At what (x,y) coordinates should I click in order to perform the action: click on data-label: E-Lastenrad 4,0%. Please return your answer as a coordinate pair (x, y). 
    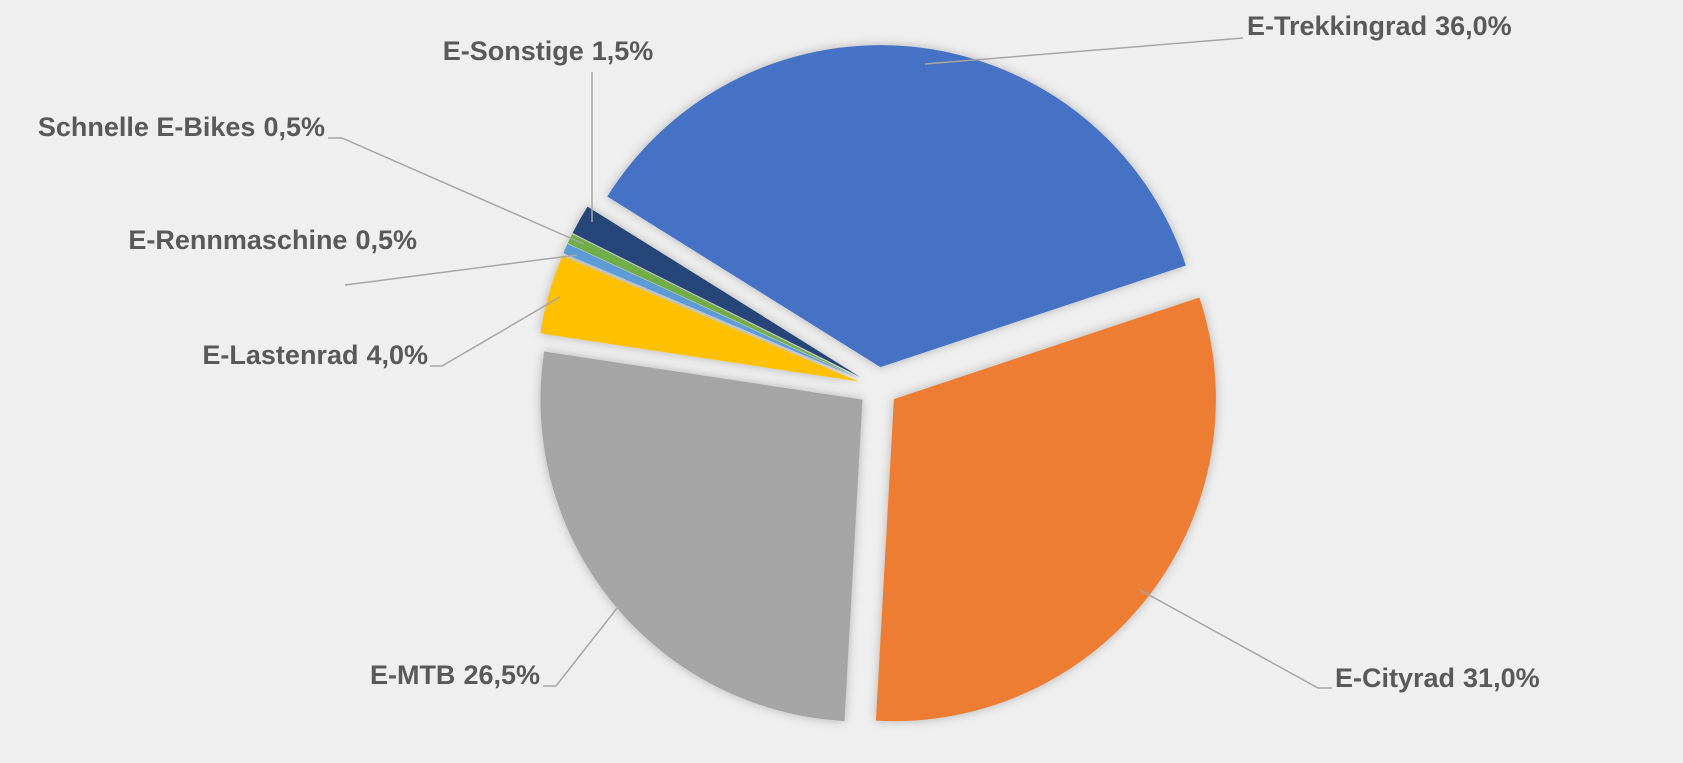
    Looking at the image, I should click on (315, 355).